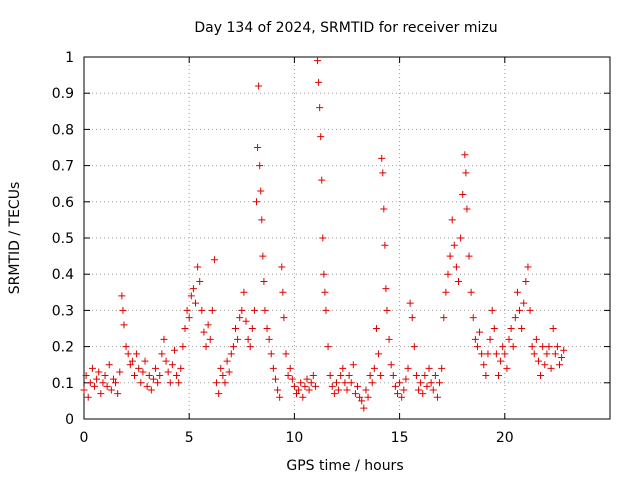  Describe the element at coordinates (189, 438) in the screenshot. I see `x-tick-label: 5` at that location.